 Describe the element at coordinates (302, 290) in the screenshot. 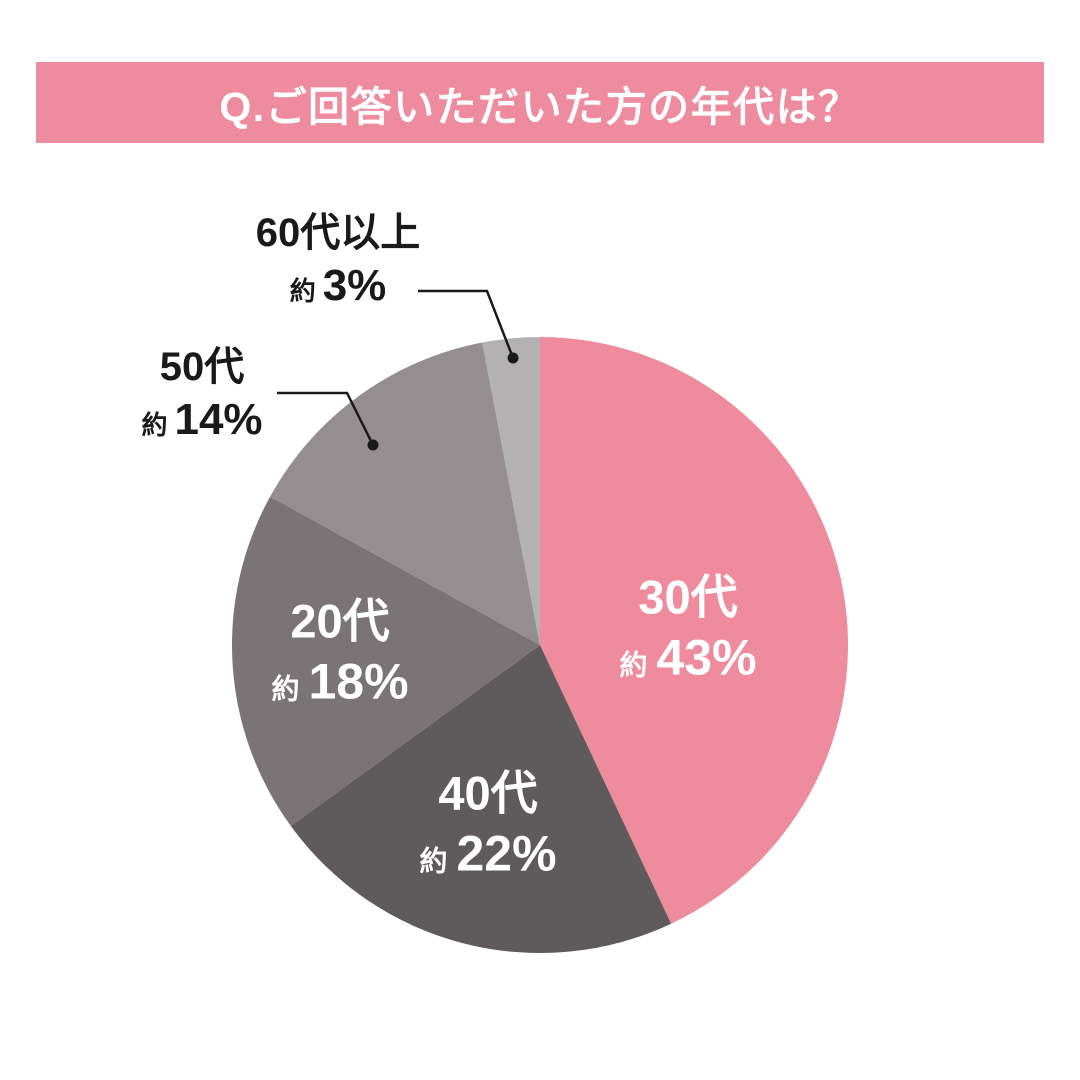

I see `approx-prefix-60s-plus: 約` at that location.